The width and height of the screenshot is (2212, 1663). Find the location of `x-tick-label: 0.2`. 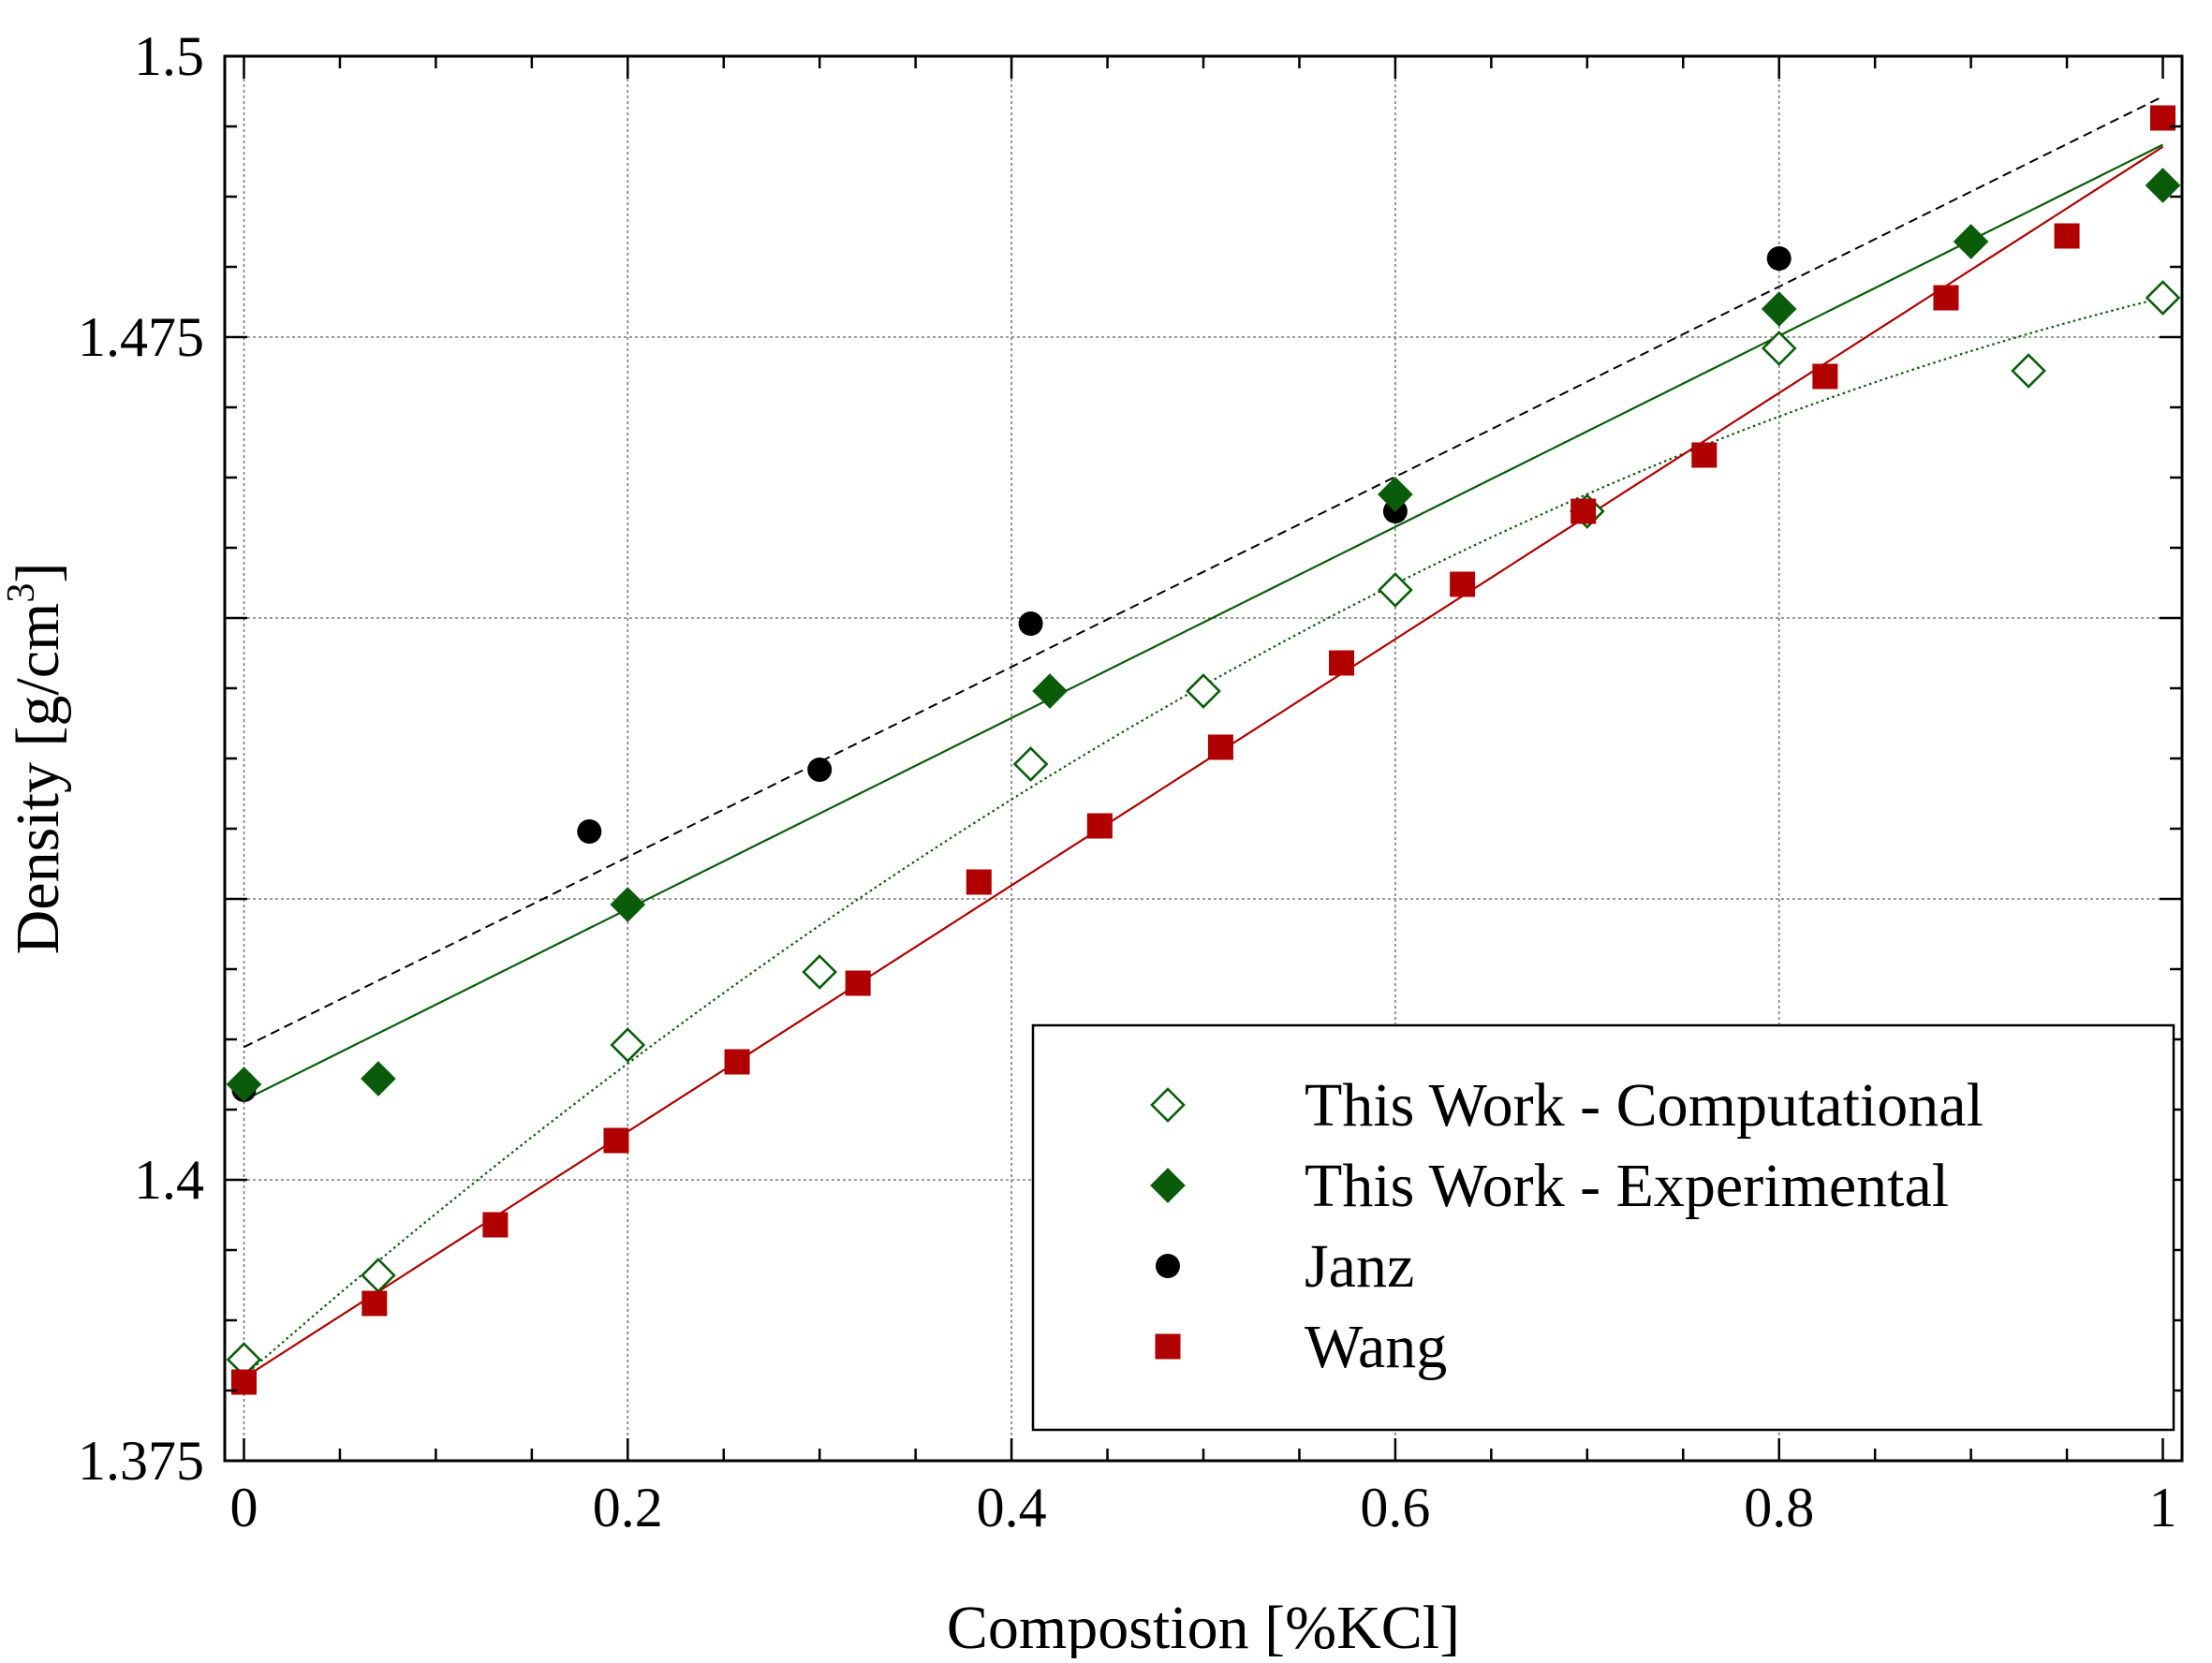

x-tick-label: 0.2 is located at coordinates (628, 1507).